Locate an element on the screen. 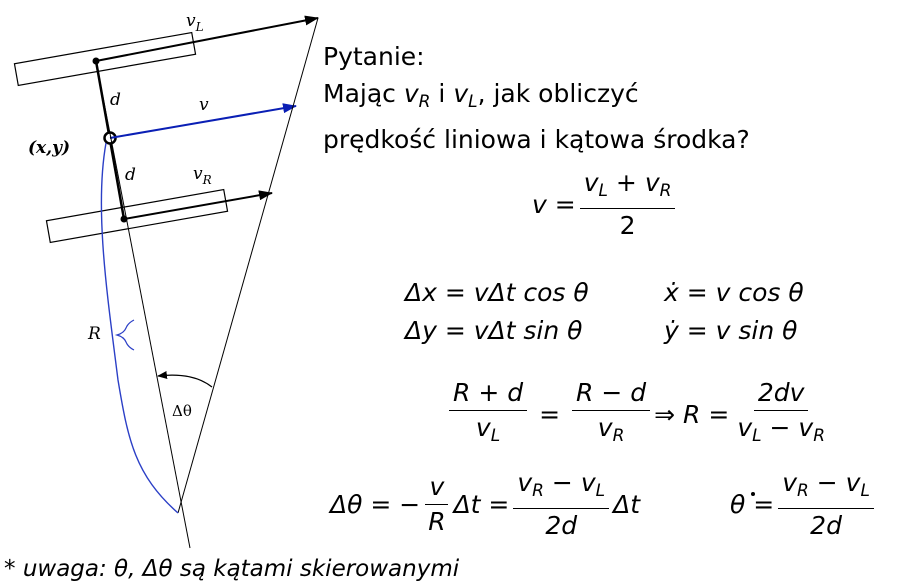 This screenshot has height=588, width=923. angle-arc is located at coordinates (185, 379).